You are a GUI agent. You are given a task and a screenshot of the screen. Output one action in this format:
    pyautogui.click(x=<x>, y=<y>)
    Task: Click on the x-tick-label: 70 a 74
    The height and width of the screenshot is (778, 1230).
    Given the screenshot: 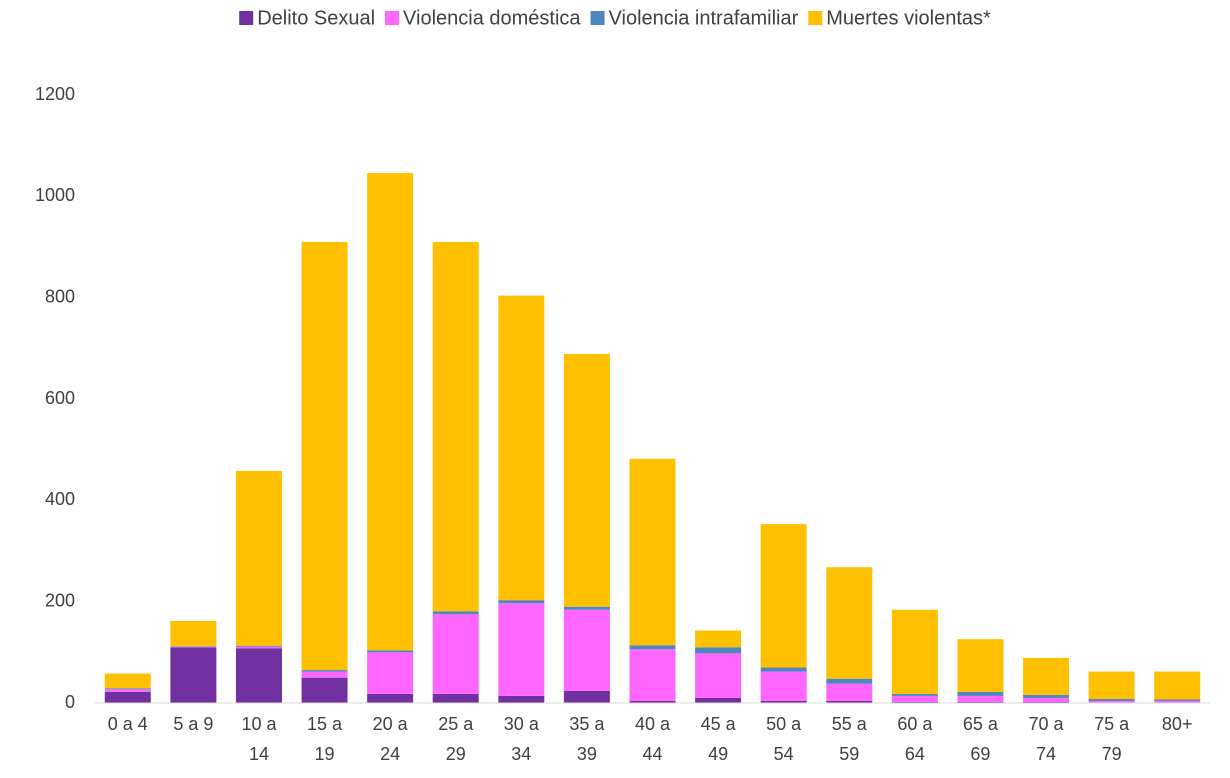 What is the action you would take?
    pyautogui.click(x=1047, y=739)
    